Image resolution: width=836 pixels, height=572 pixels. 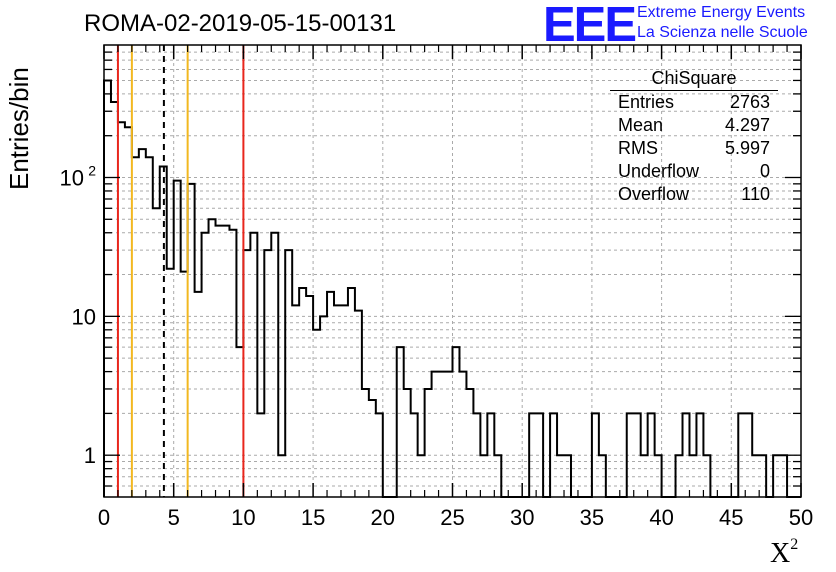 I want to click on y-tick-label-exponent: 2, so click(x=92, y=170).